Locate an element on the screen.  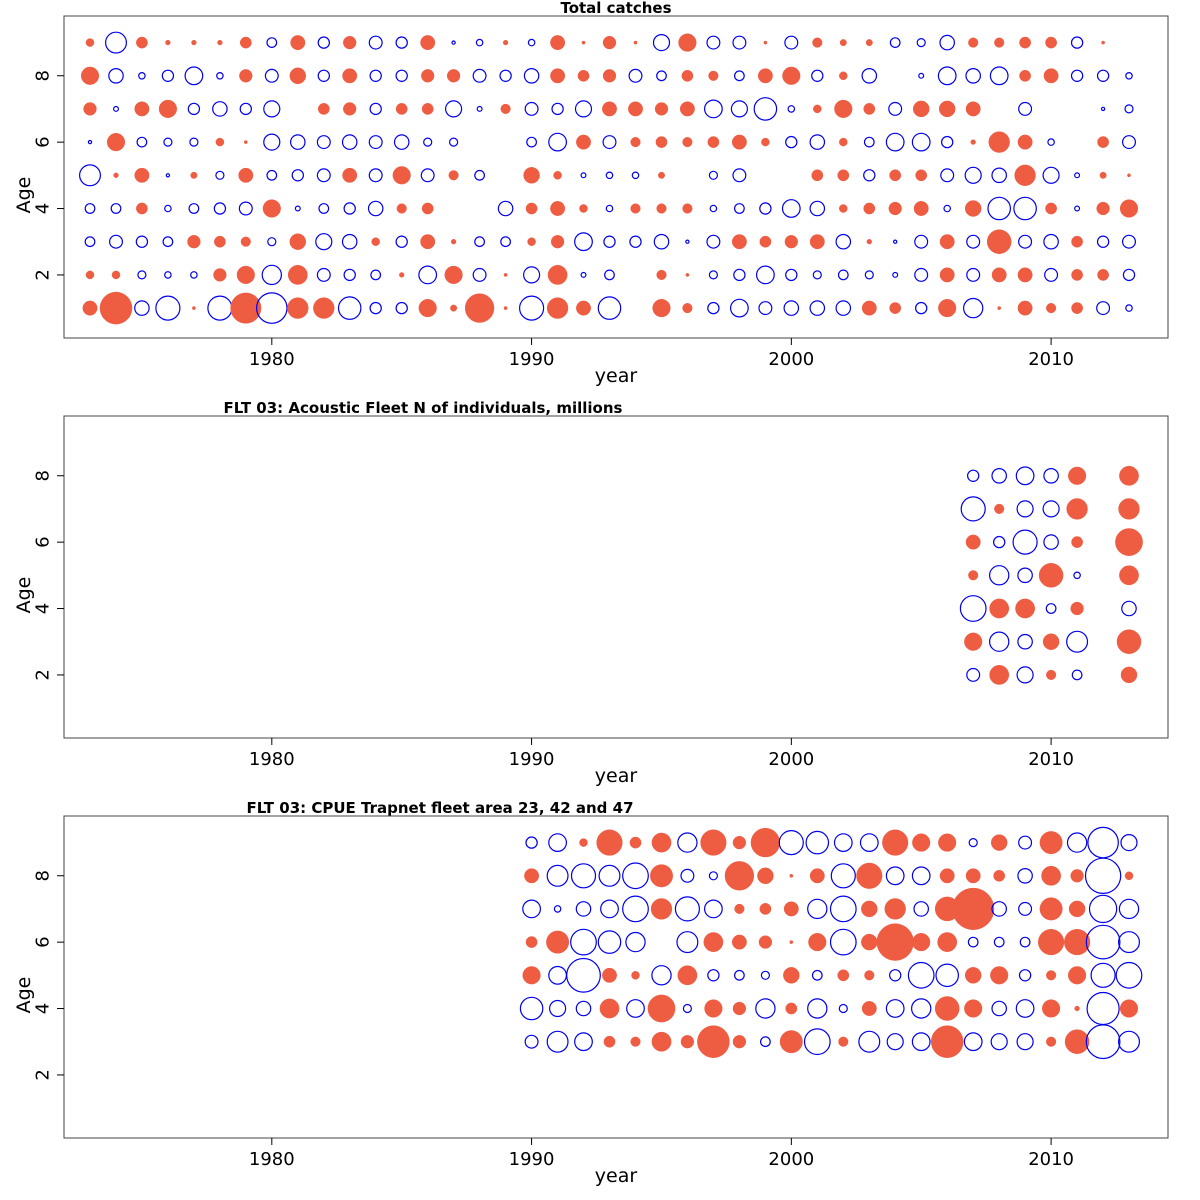
x-tick-label: 1980 is located at coordinates (272, 759).